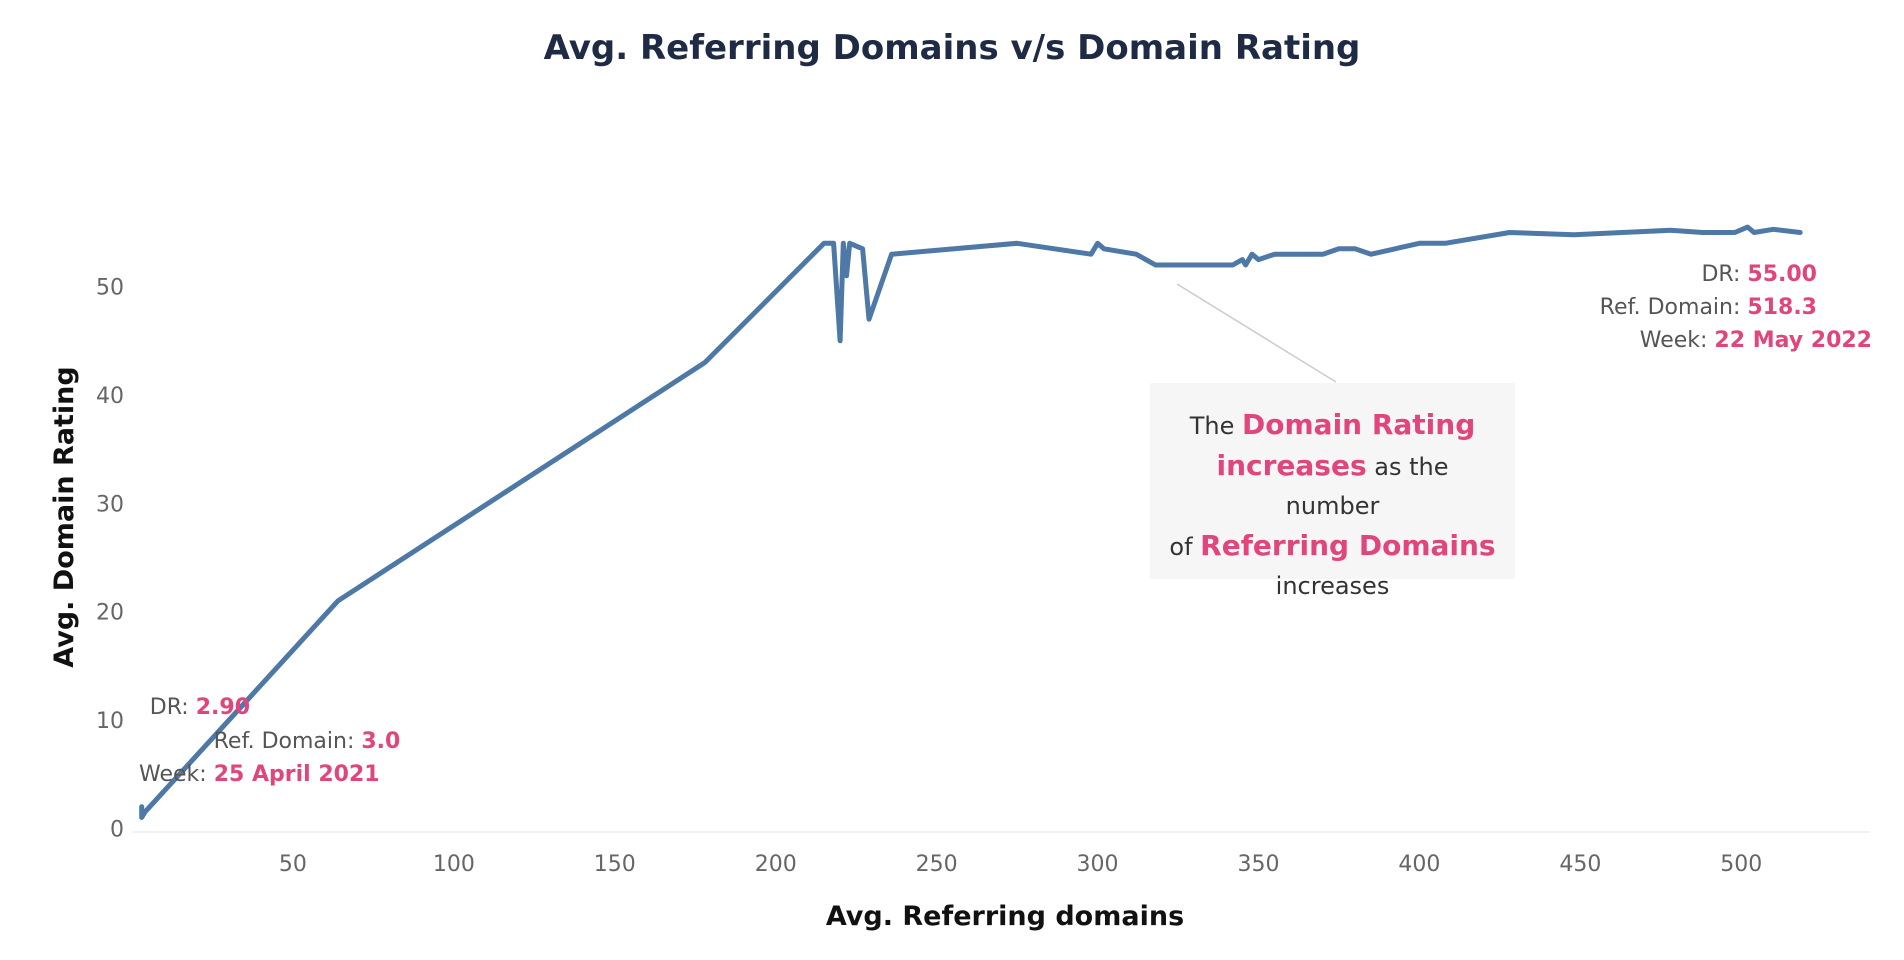  Describe the element at coordinates (293, 864) in the screenshot. I see `x-tick-label: 50` at that location.